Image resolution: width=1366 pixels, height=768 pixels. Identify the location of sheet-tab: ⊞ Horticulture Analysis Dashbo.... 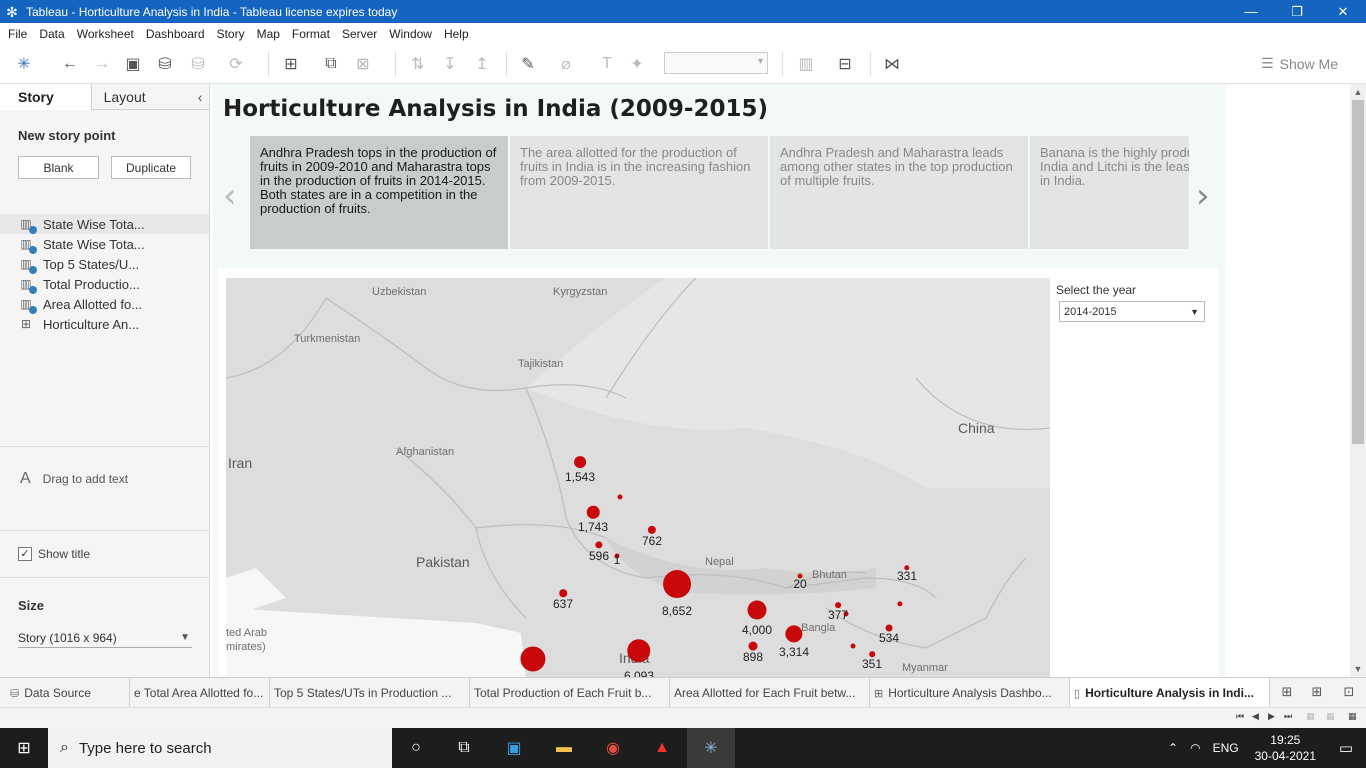
(970, 693).